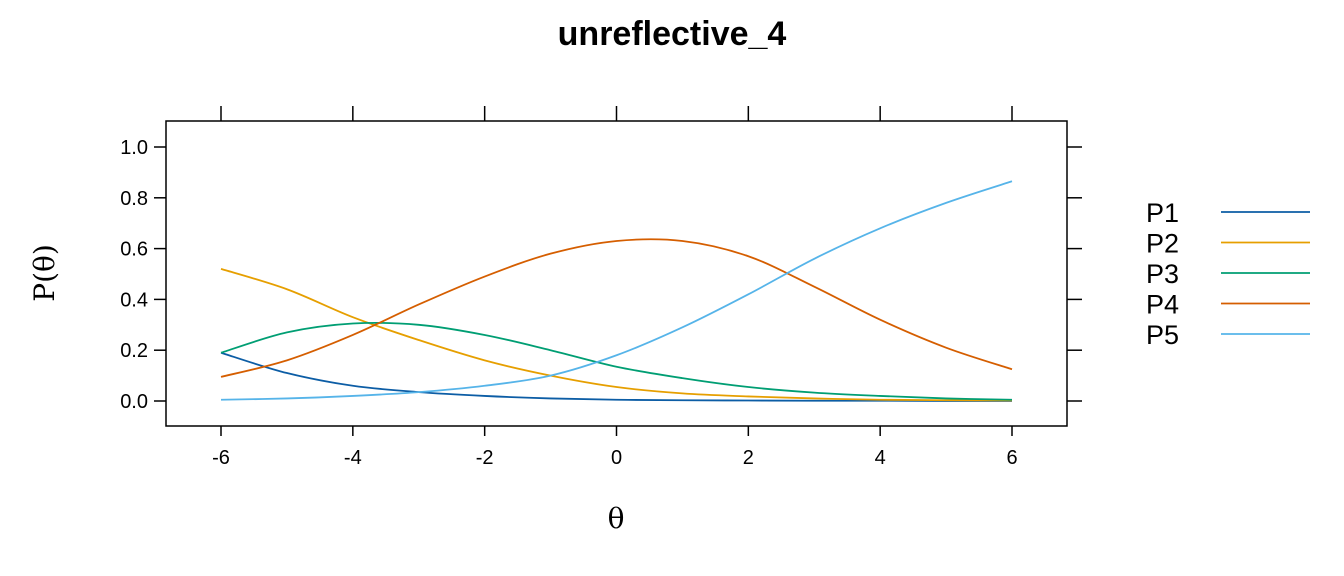 Image resolution: width=1344 pixels, height=576 pixels. What do you see at coordinates (134, 199) in the screenshot?
I see `y-tick-label: 0.8` at bounding box center [134, 199].